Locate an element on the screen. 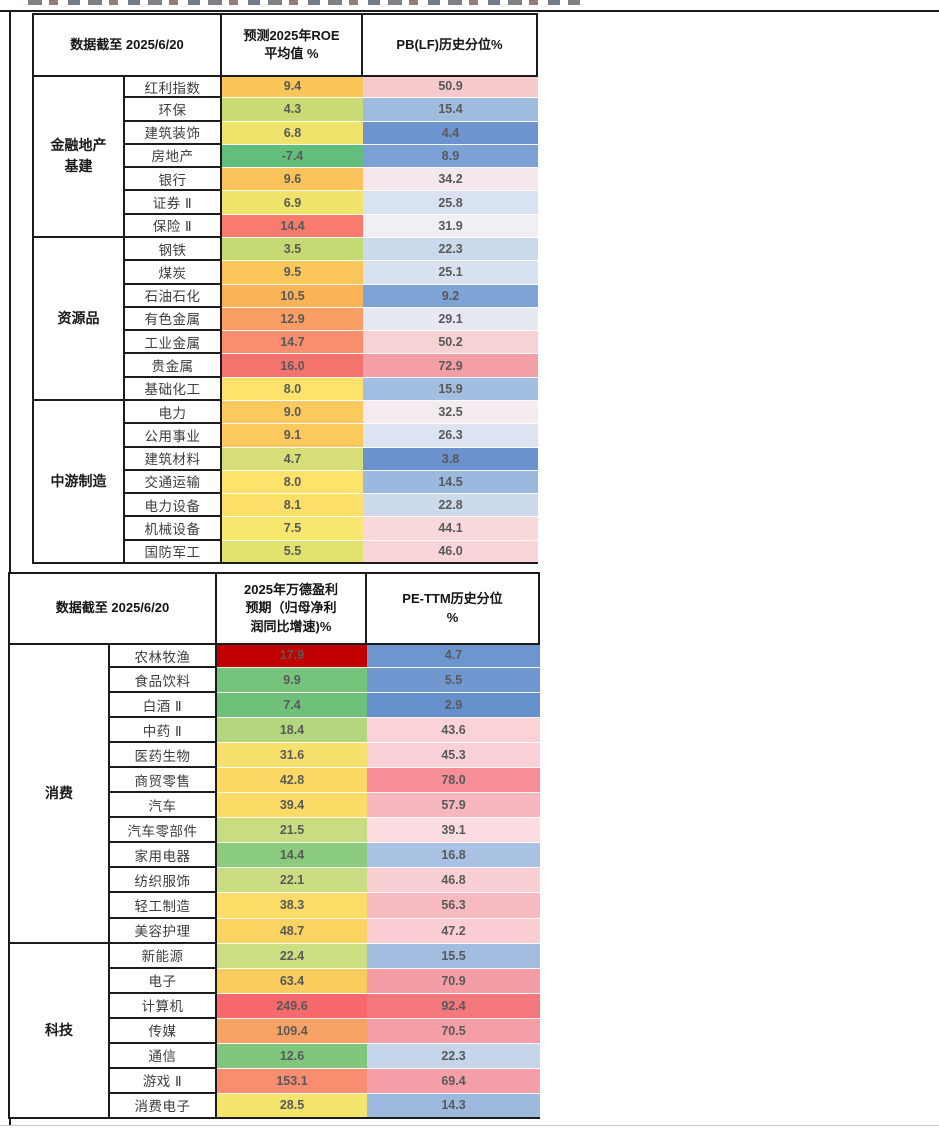  sector-cell: 房地产 is located at coordinates (172, 155).